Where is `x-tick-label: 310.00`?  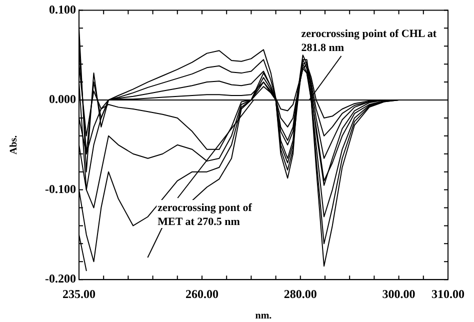 x-tick-label: 310.00 is located at coordinates (448, 293).